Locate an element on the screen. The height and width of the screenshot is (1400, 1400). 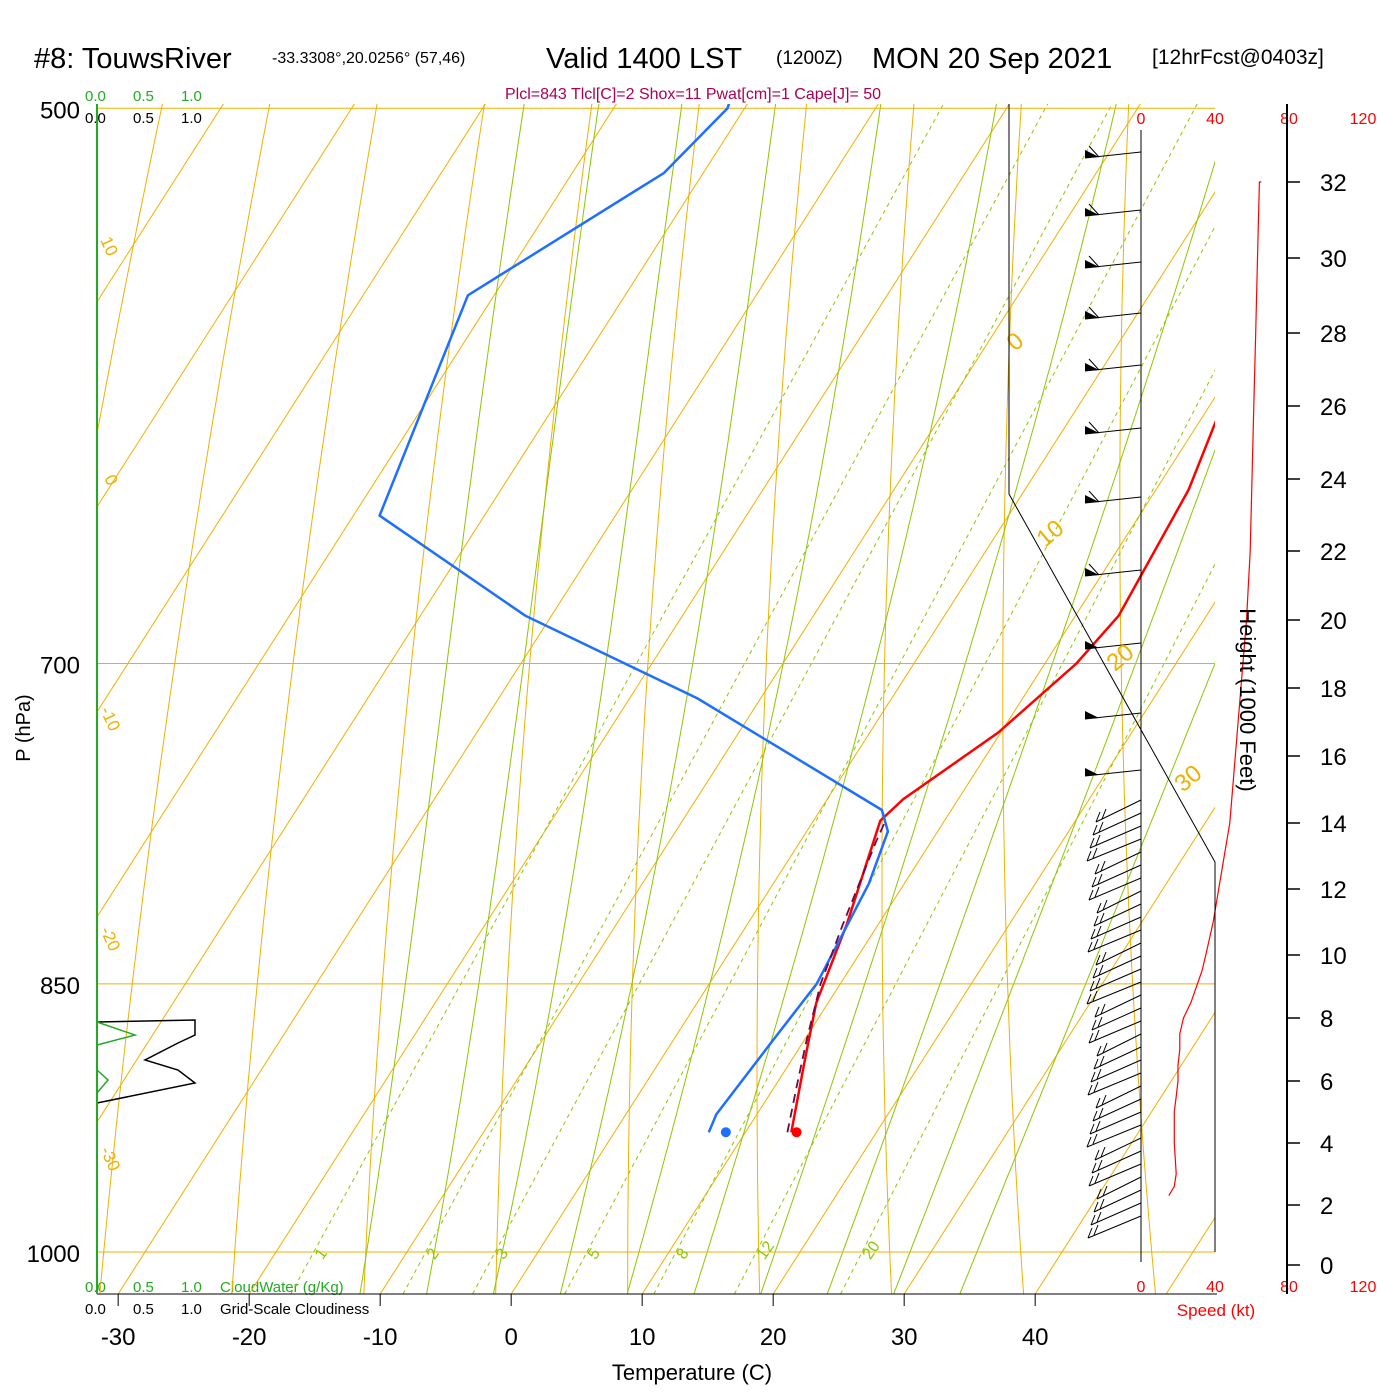
speed-tick-top: 120 is located at coordinates (1363, 119).